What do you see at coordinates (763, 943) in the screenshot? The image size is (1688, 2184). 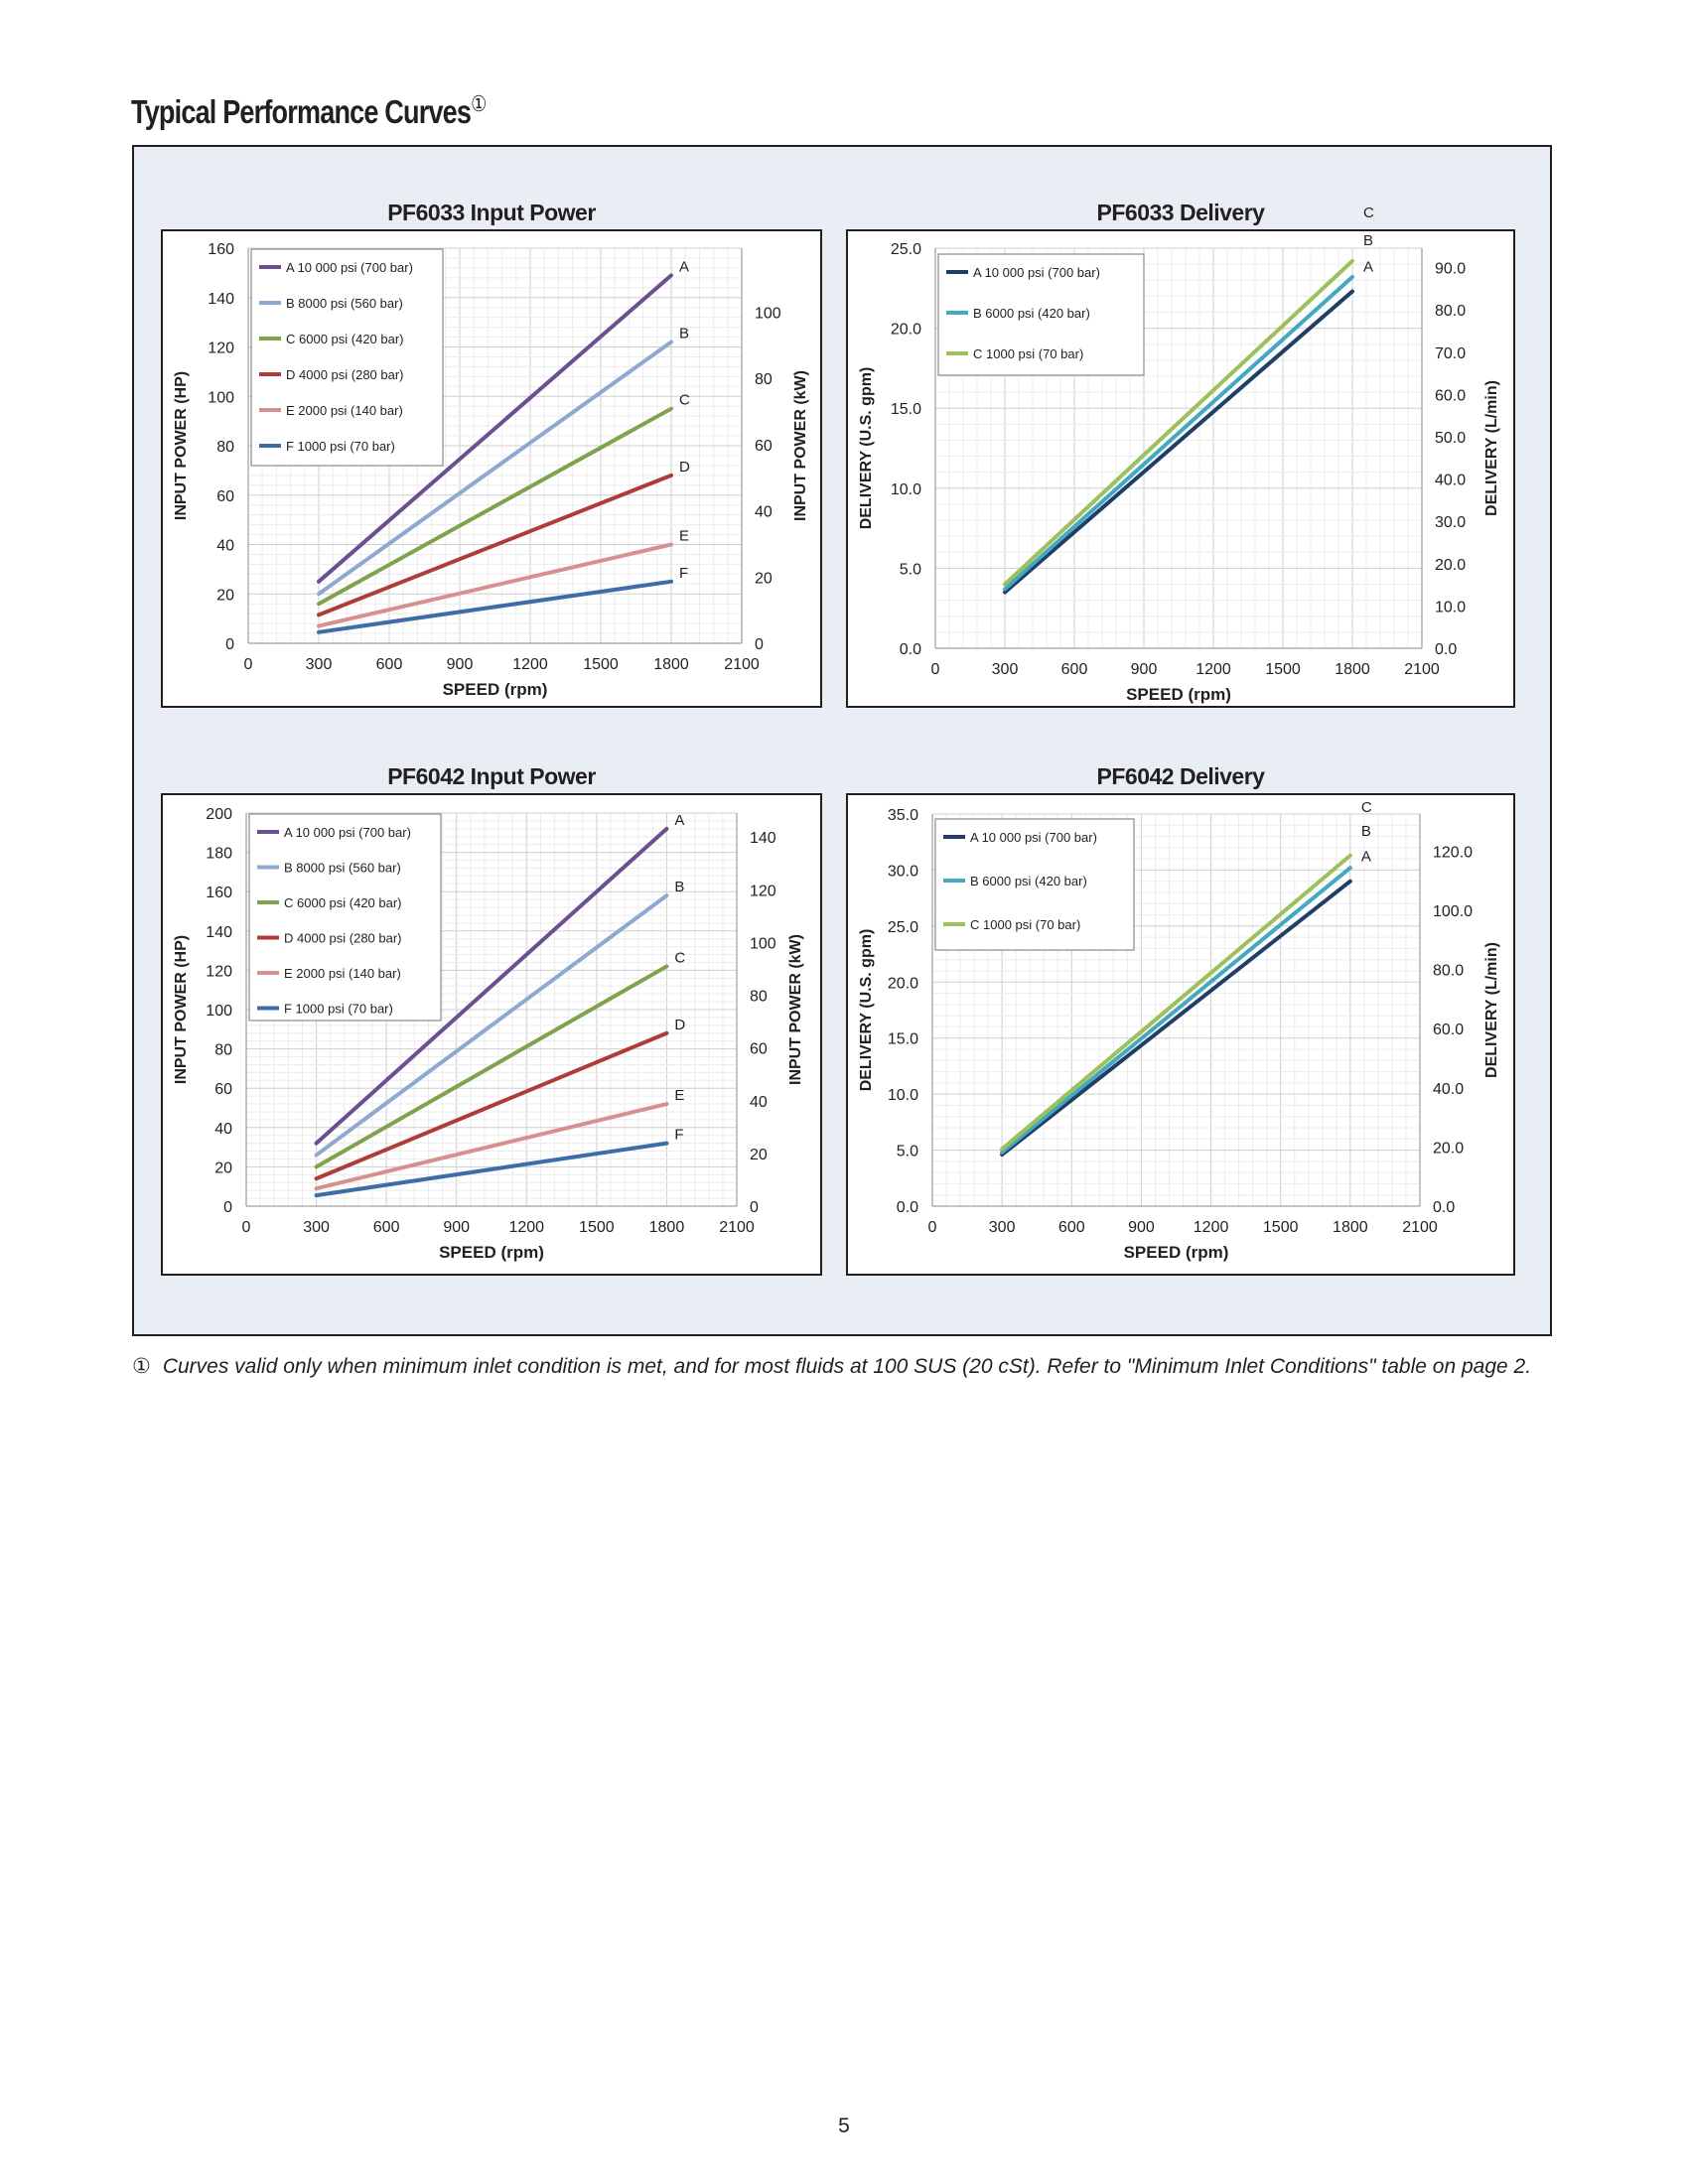 I see `y2-tick-label: 100` at bounding box center [763, 943].